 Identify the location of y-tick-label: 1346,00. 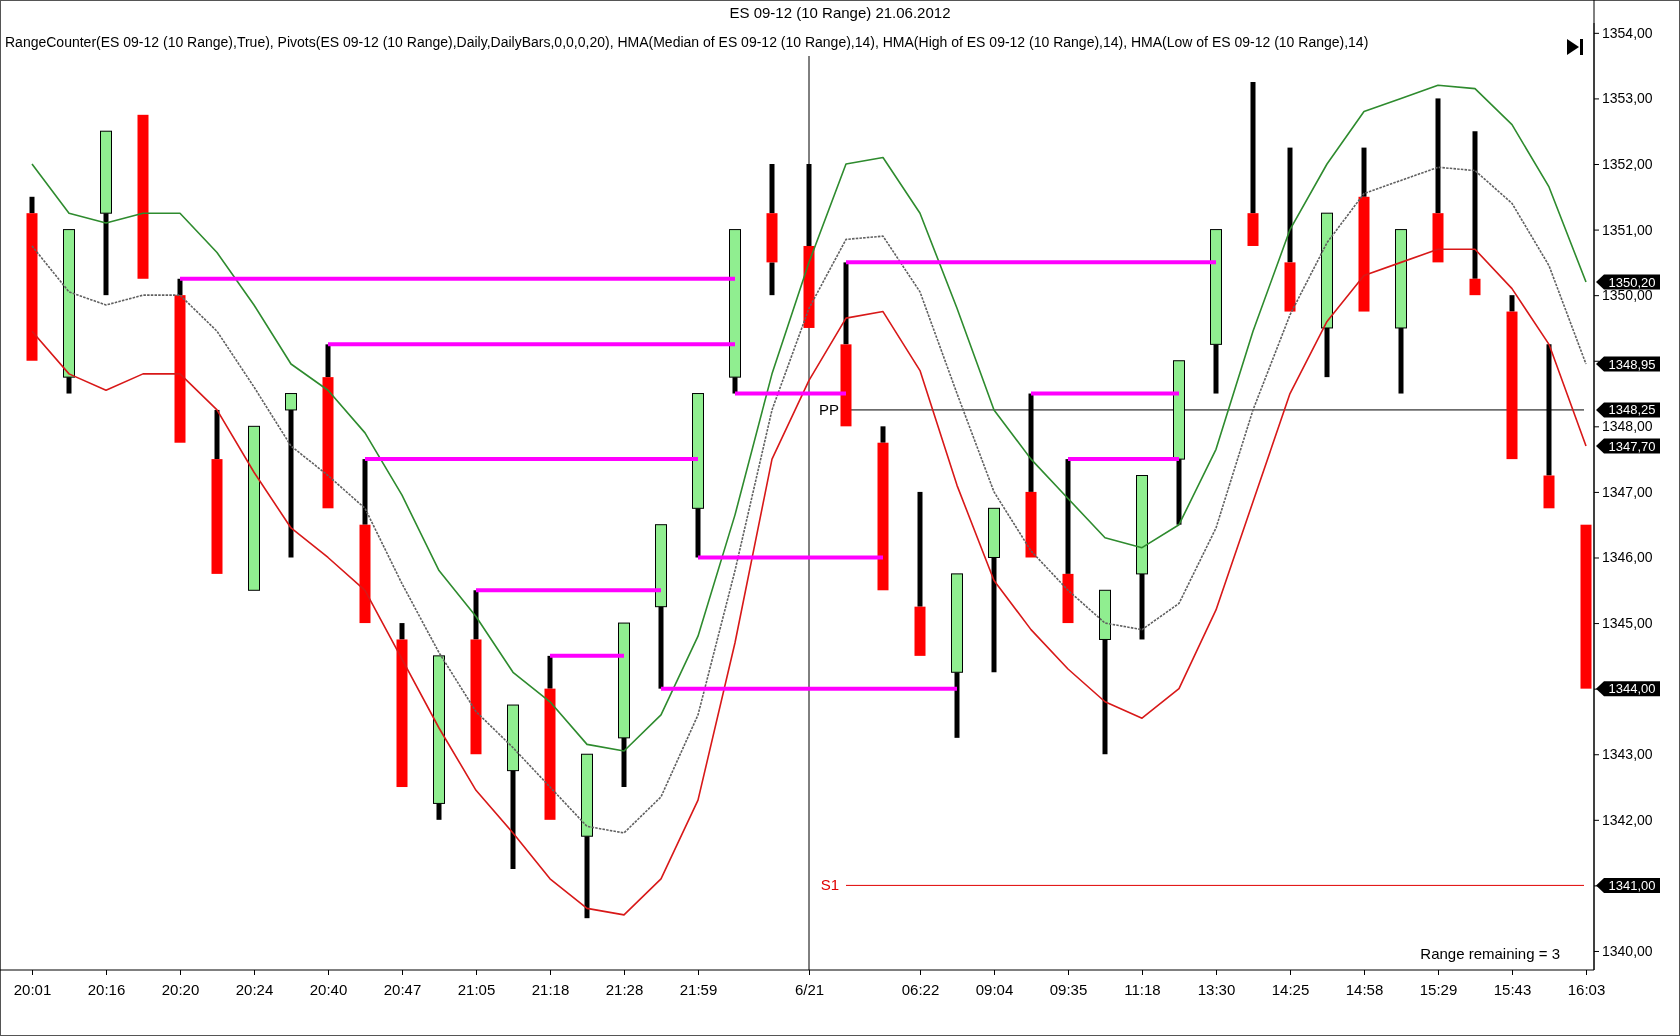
(1627, 557).